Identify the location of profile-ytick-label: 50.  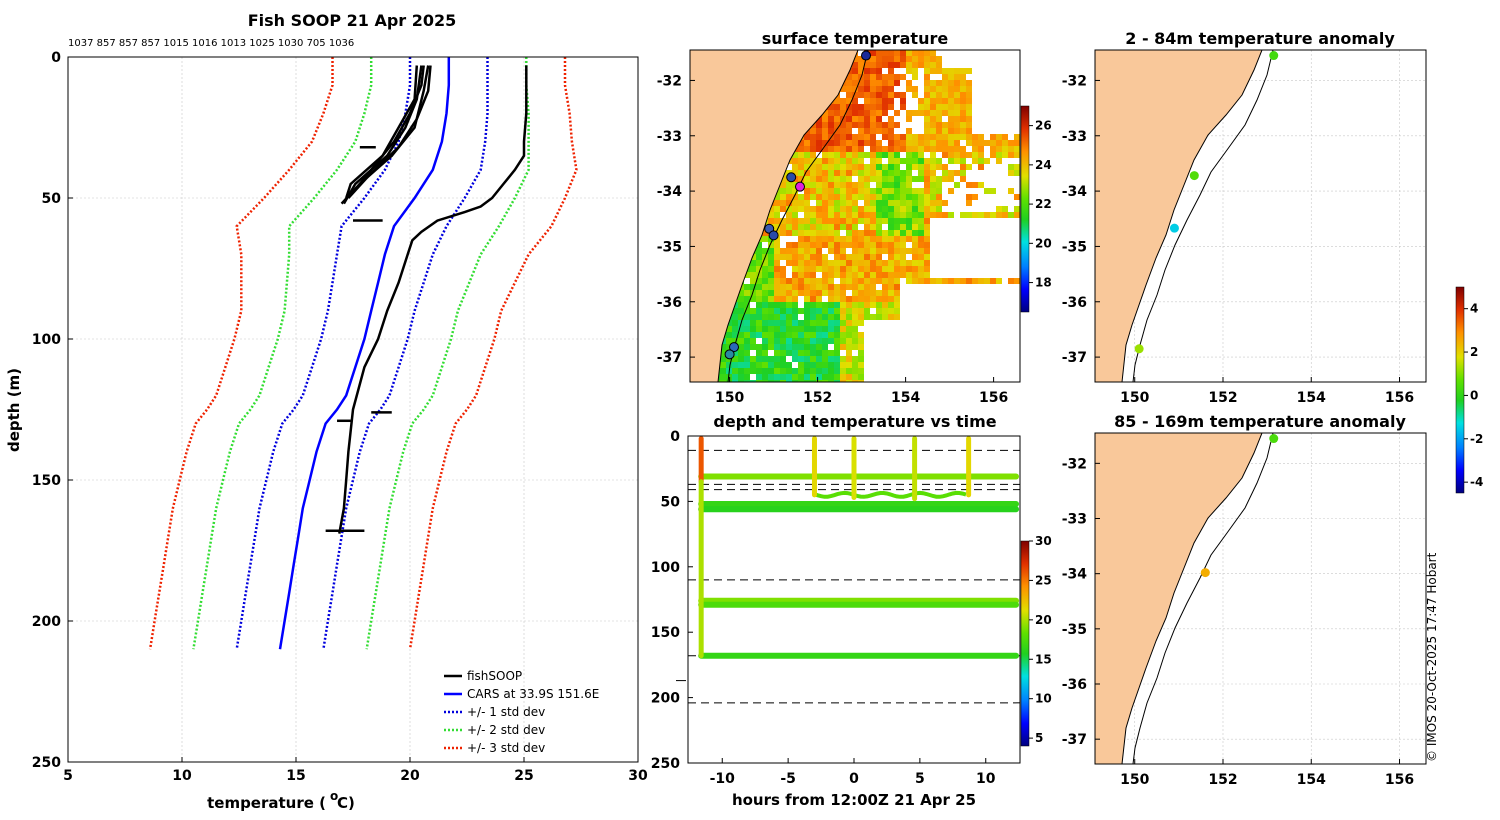
(52, 199).